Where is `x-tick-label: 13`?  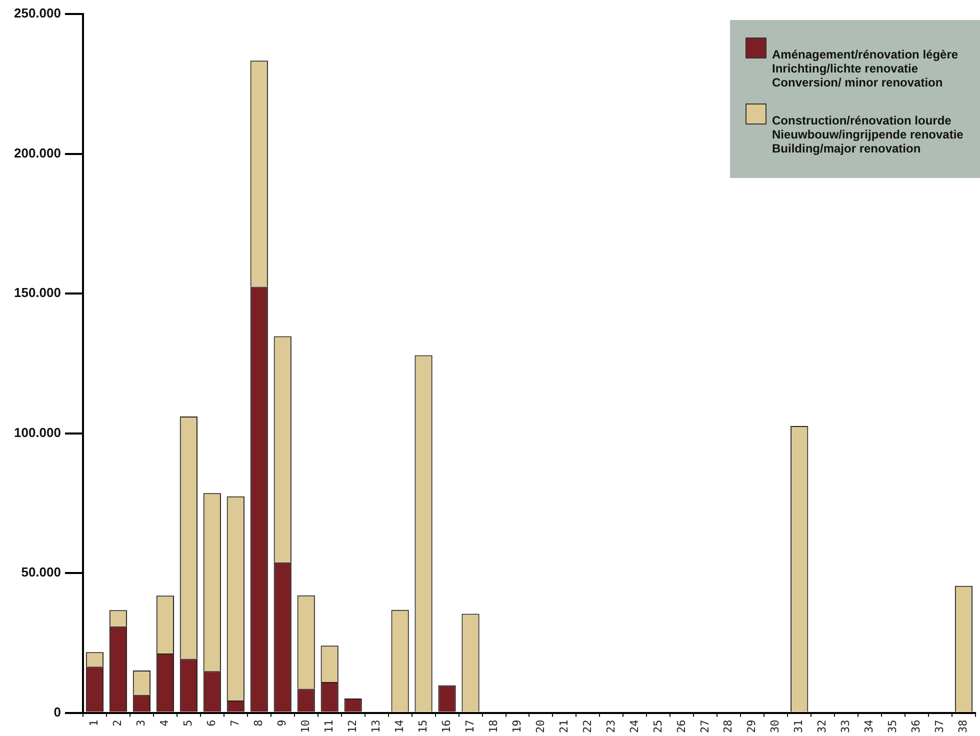 x-tick-label: 13 is located at coordinates (375, 727).